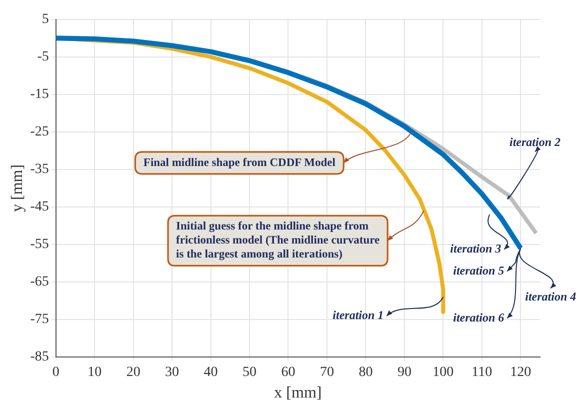  I want to click on y-tick-label: -35, so click(39, 170).